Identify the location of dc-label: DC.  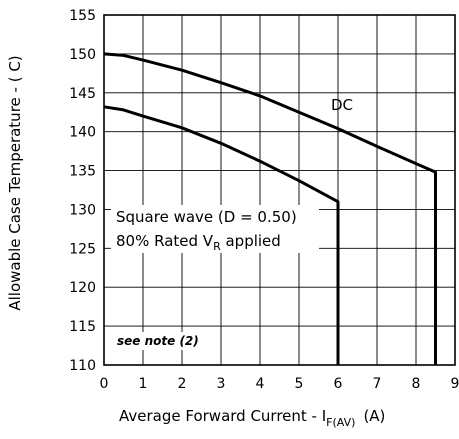
(342, 105).